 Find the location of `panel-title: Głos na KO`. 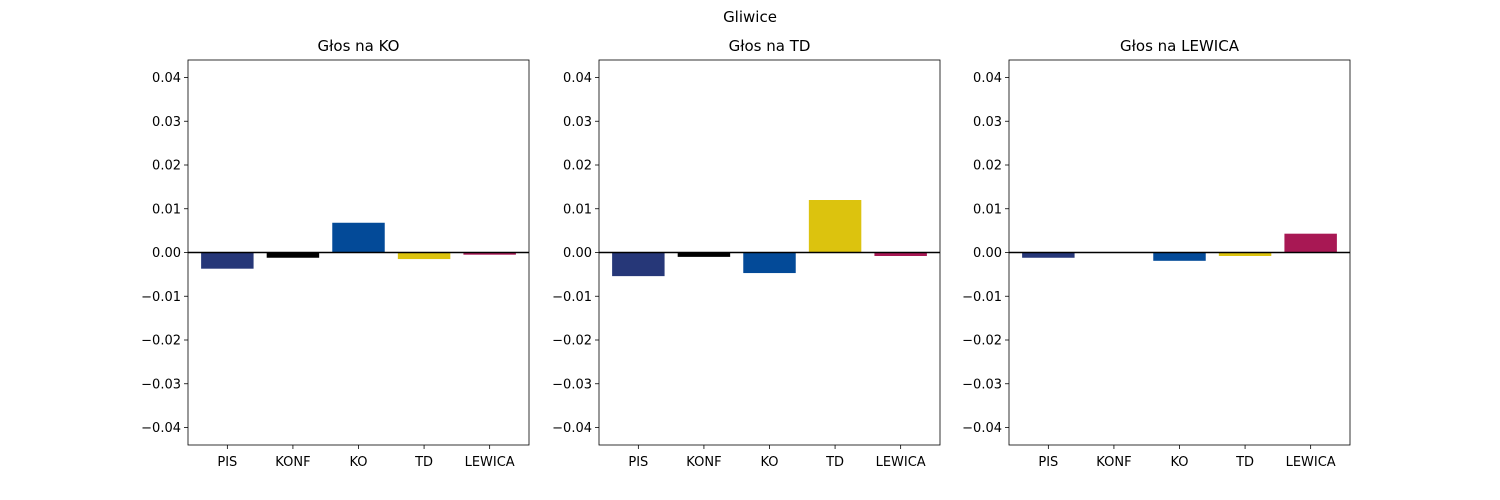

panel-title: Głos na KO is located at coordinates (359, 46).